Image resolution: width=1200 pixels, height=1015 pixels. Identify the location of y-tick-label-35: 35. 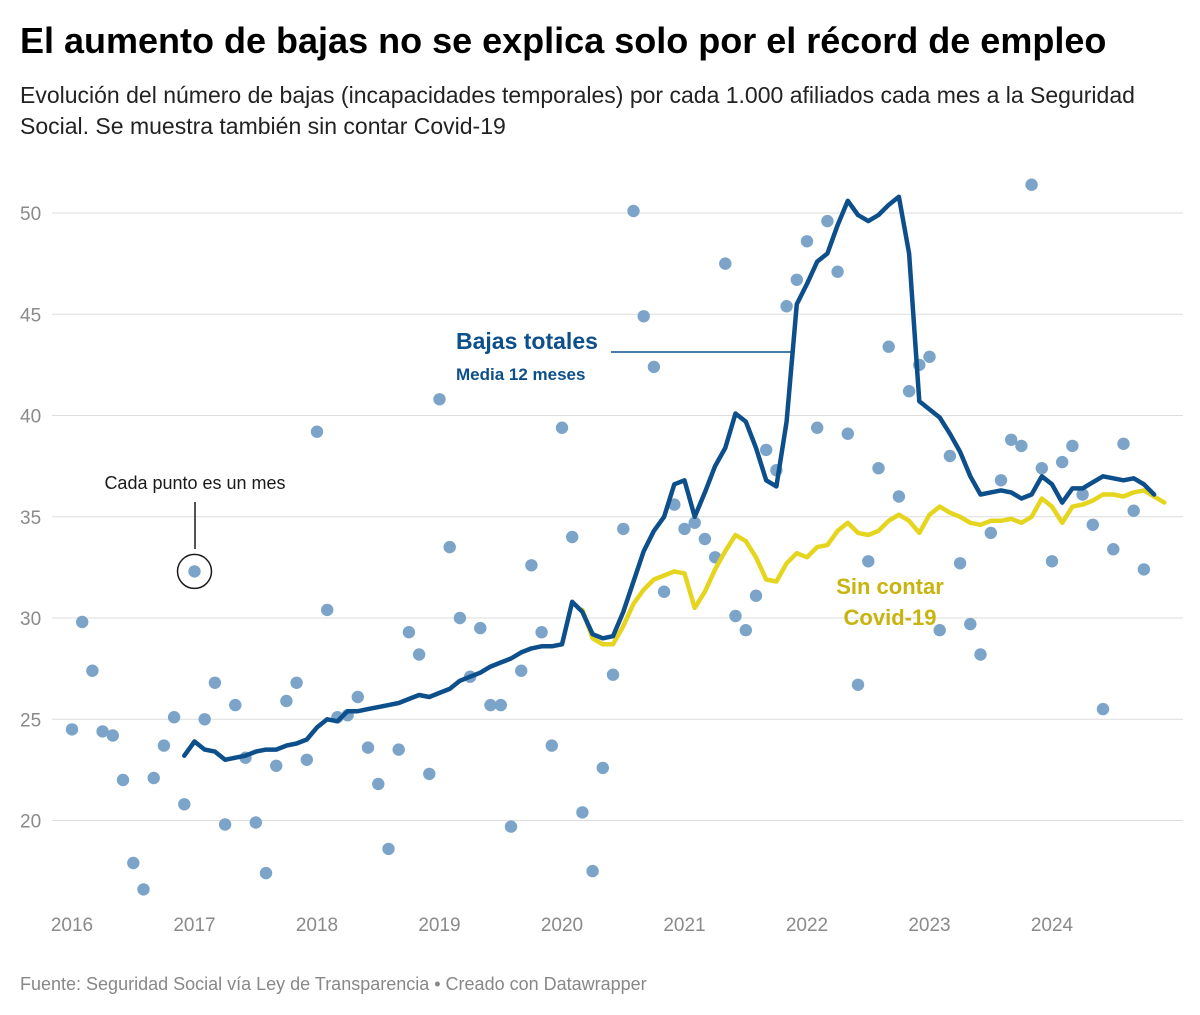
(30, 518).